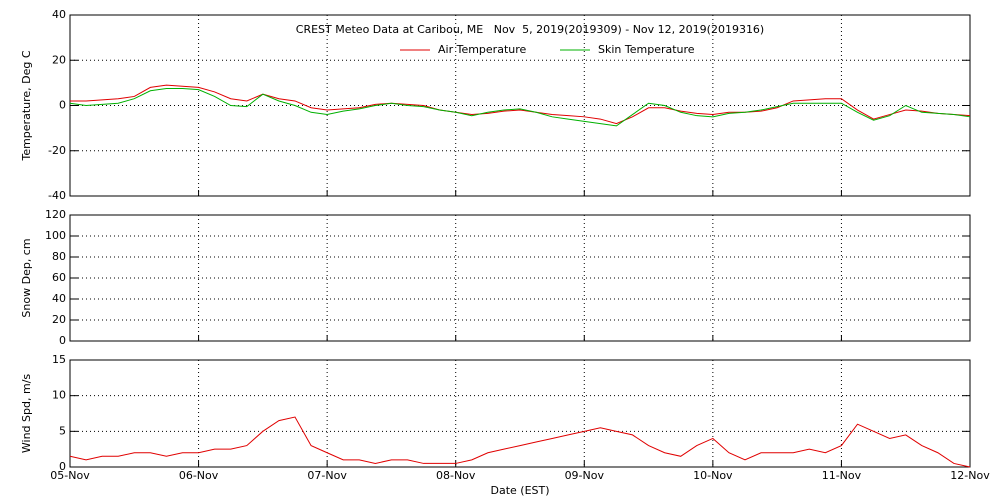  What do you see at coordinates (585, 475) in the screenshot?
I see `x-tick-label: 09-Nov` at bounding box center [585, 475].